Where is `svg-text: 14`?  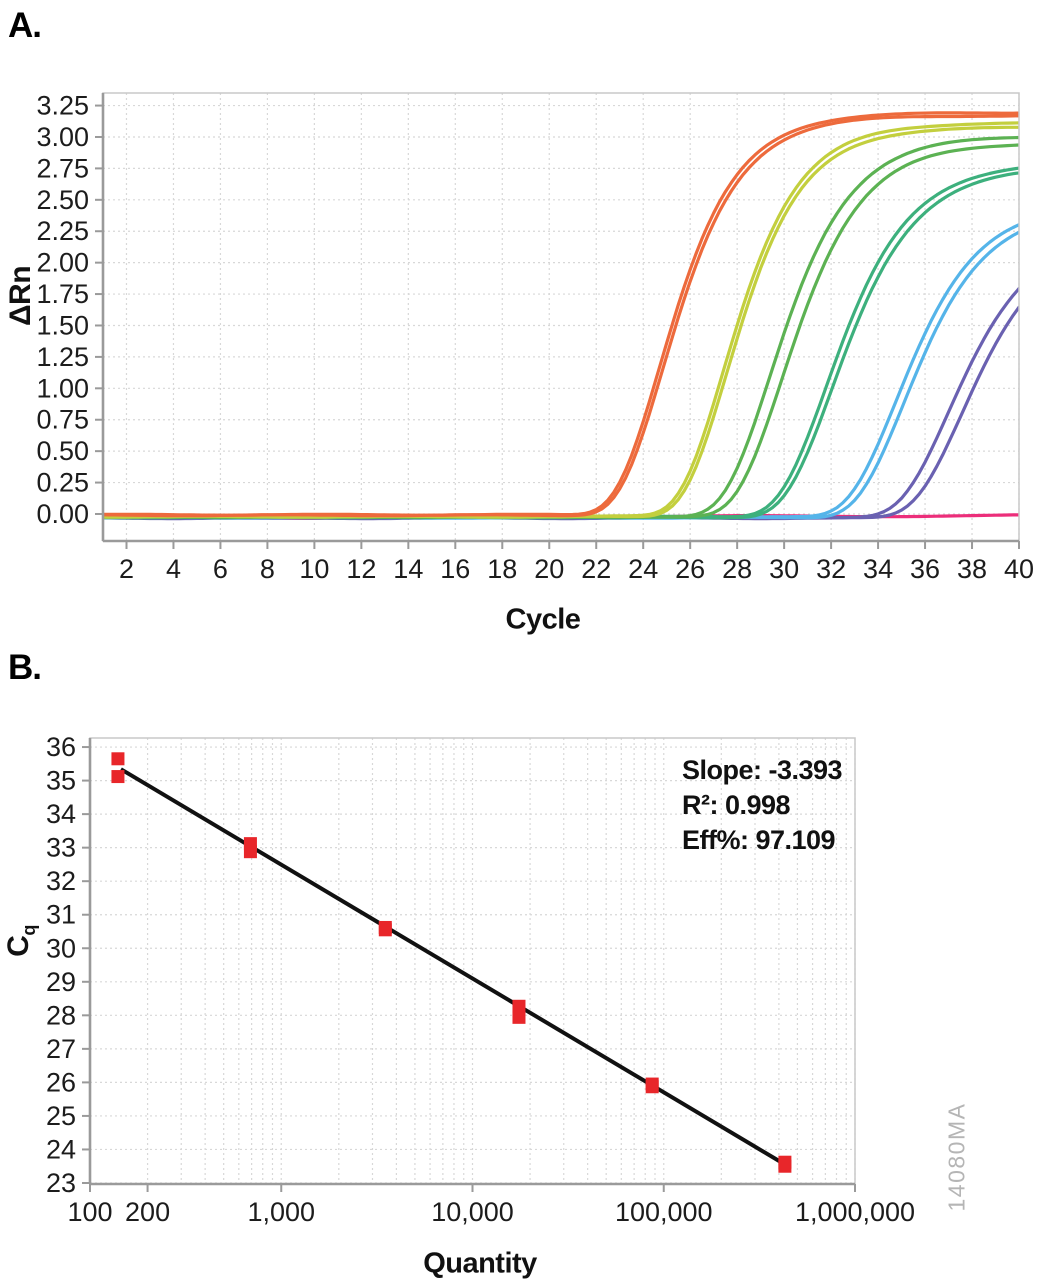
svg-text: 14 is located at coordinates (408, 569).